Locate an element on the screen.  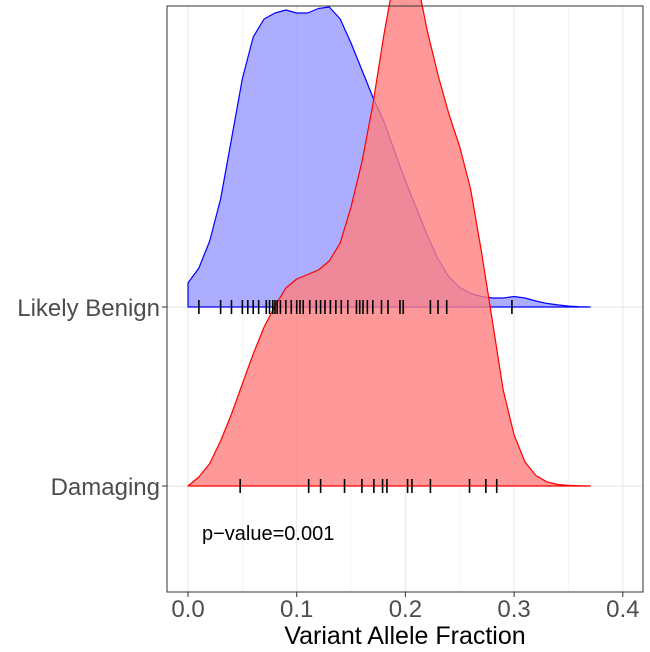
p-value-annotation: p−value=0.001 is located at coordinates (268, 534).